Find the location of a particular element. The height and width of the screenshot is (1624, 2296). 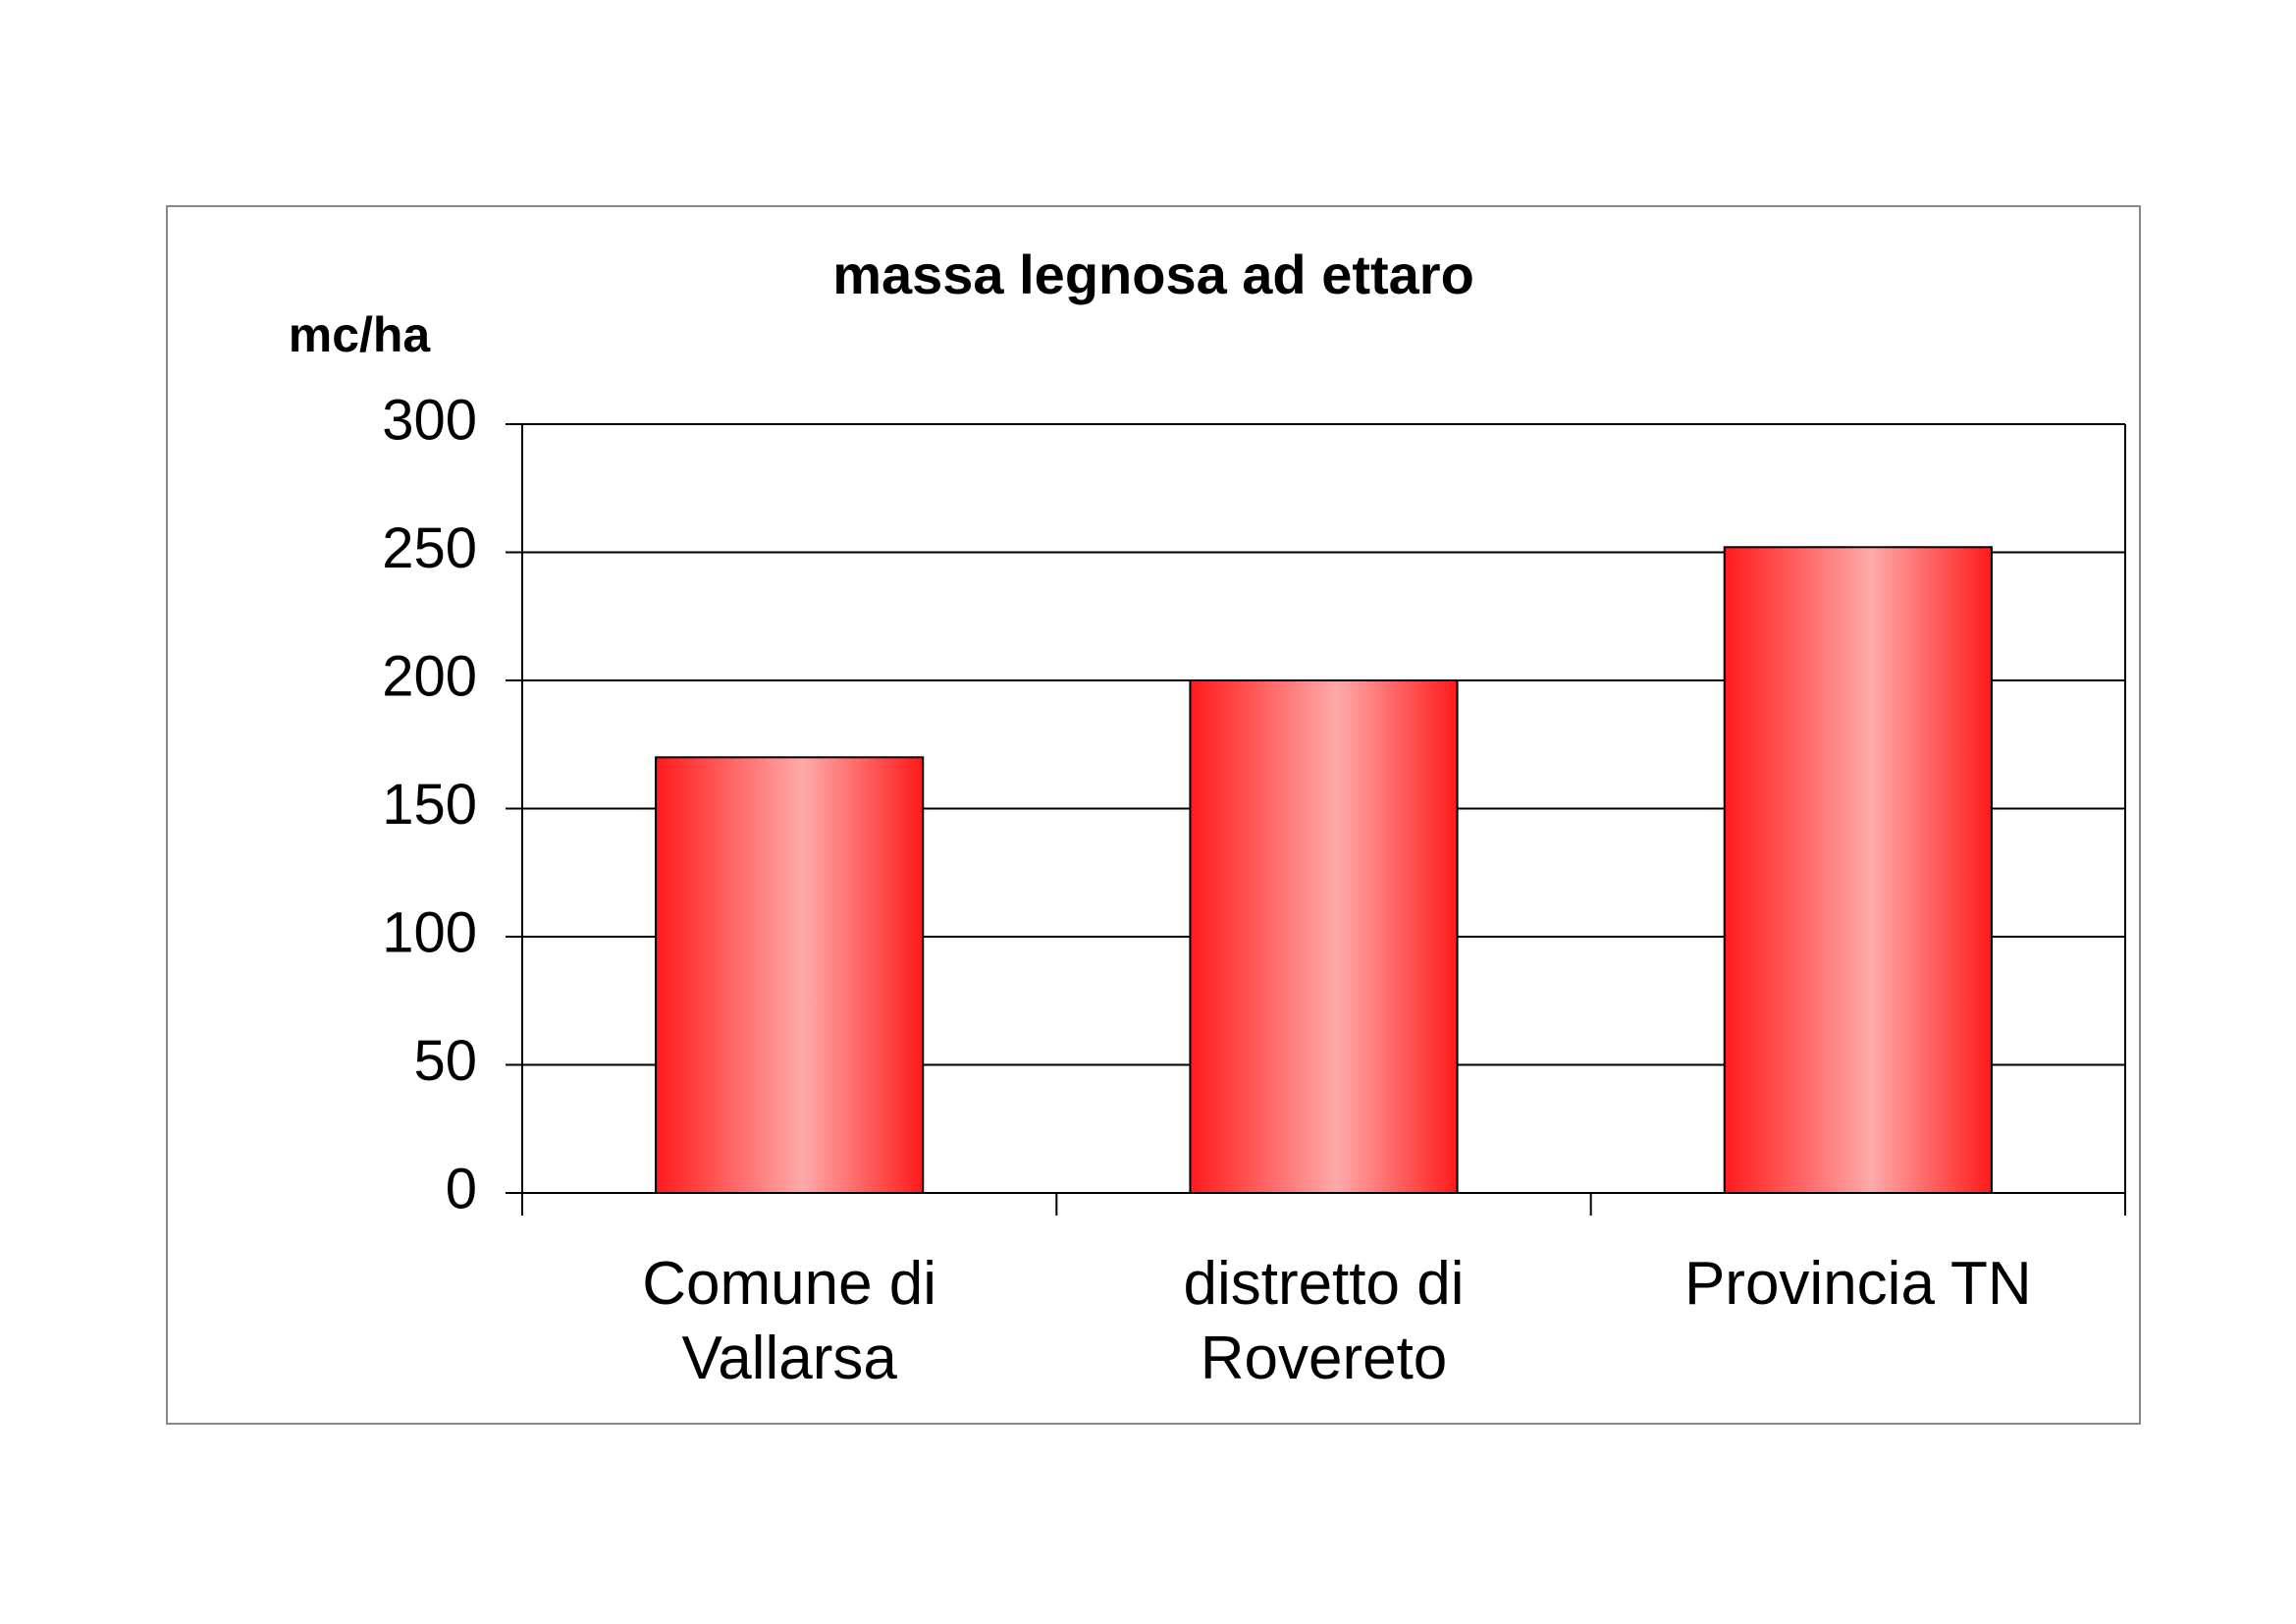

x-tick-label: Provincia TN is located at coordinates (1858, 1284).